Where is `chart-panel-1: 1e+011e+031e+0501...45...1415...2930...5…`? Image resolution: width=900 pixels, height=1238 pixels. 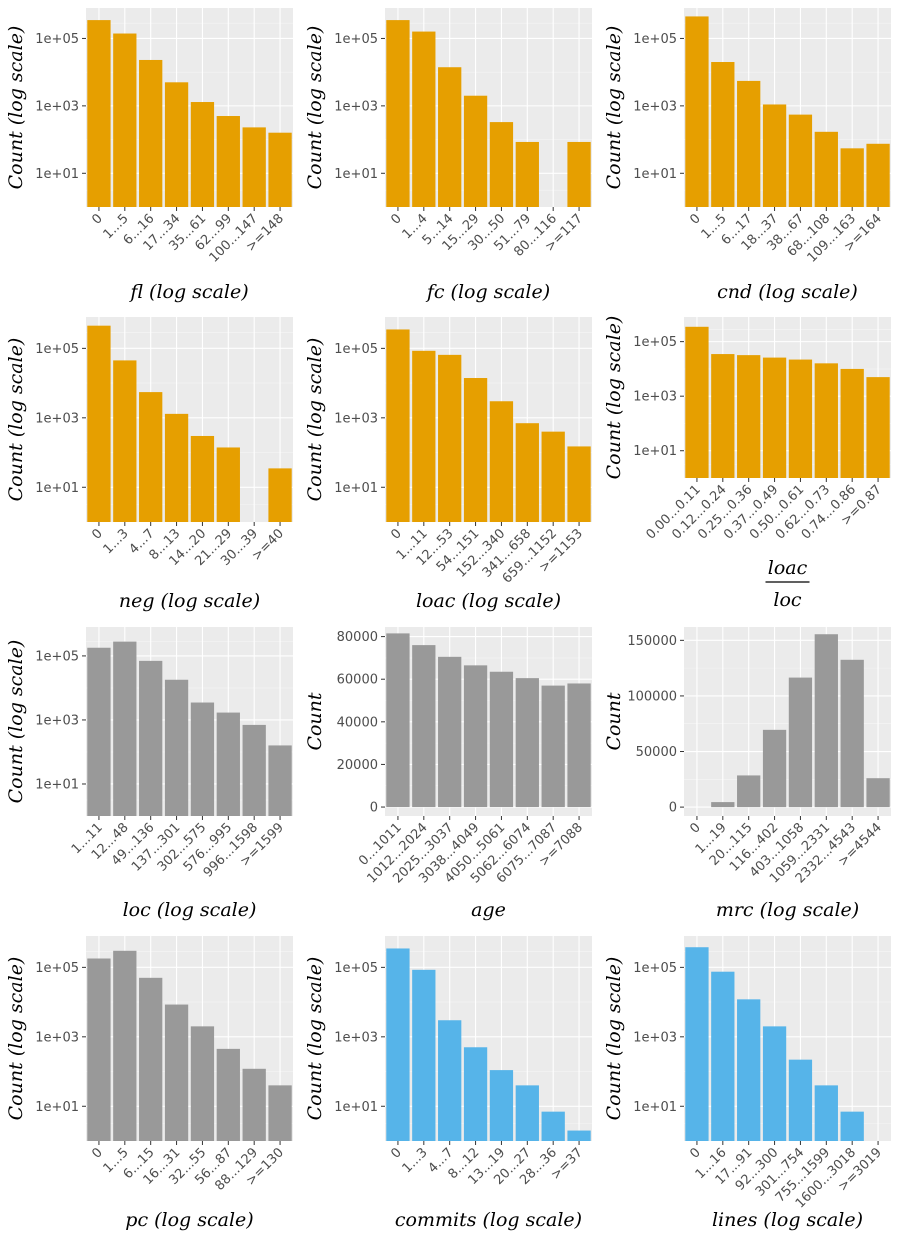 chart-panel-1: 1e+011e+031e+0501...45...1415...2930...5… is located at coordinates (448, 155).